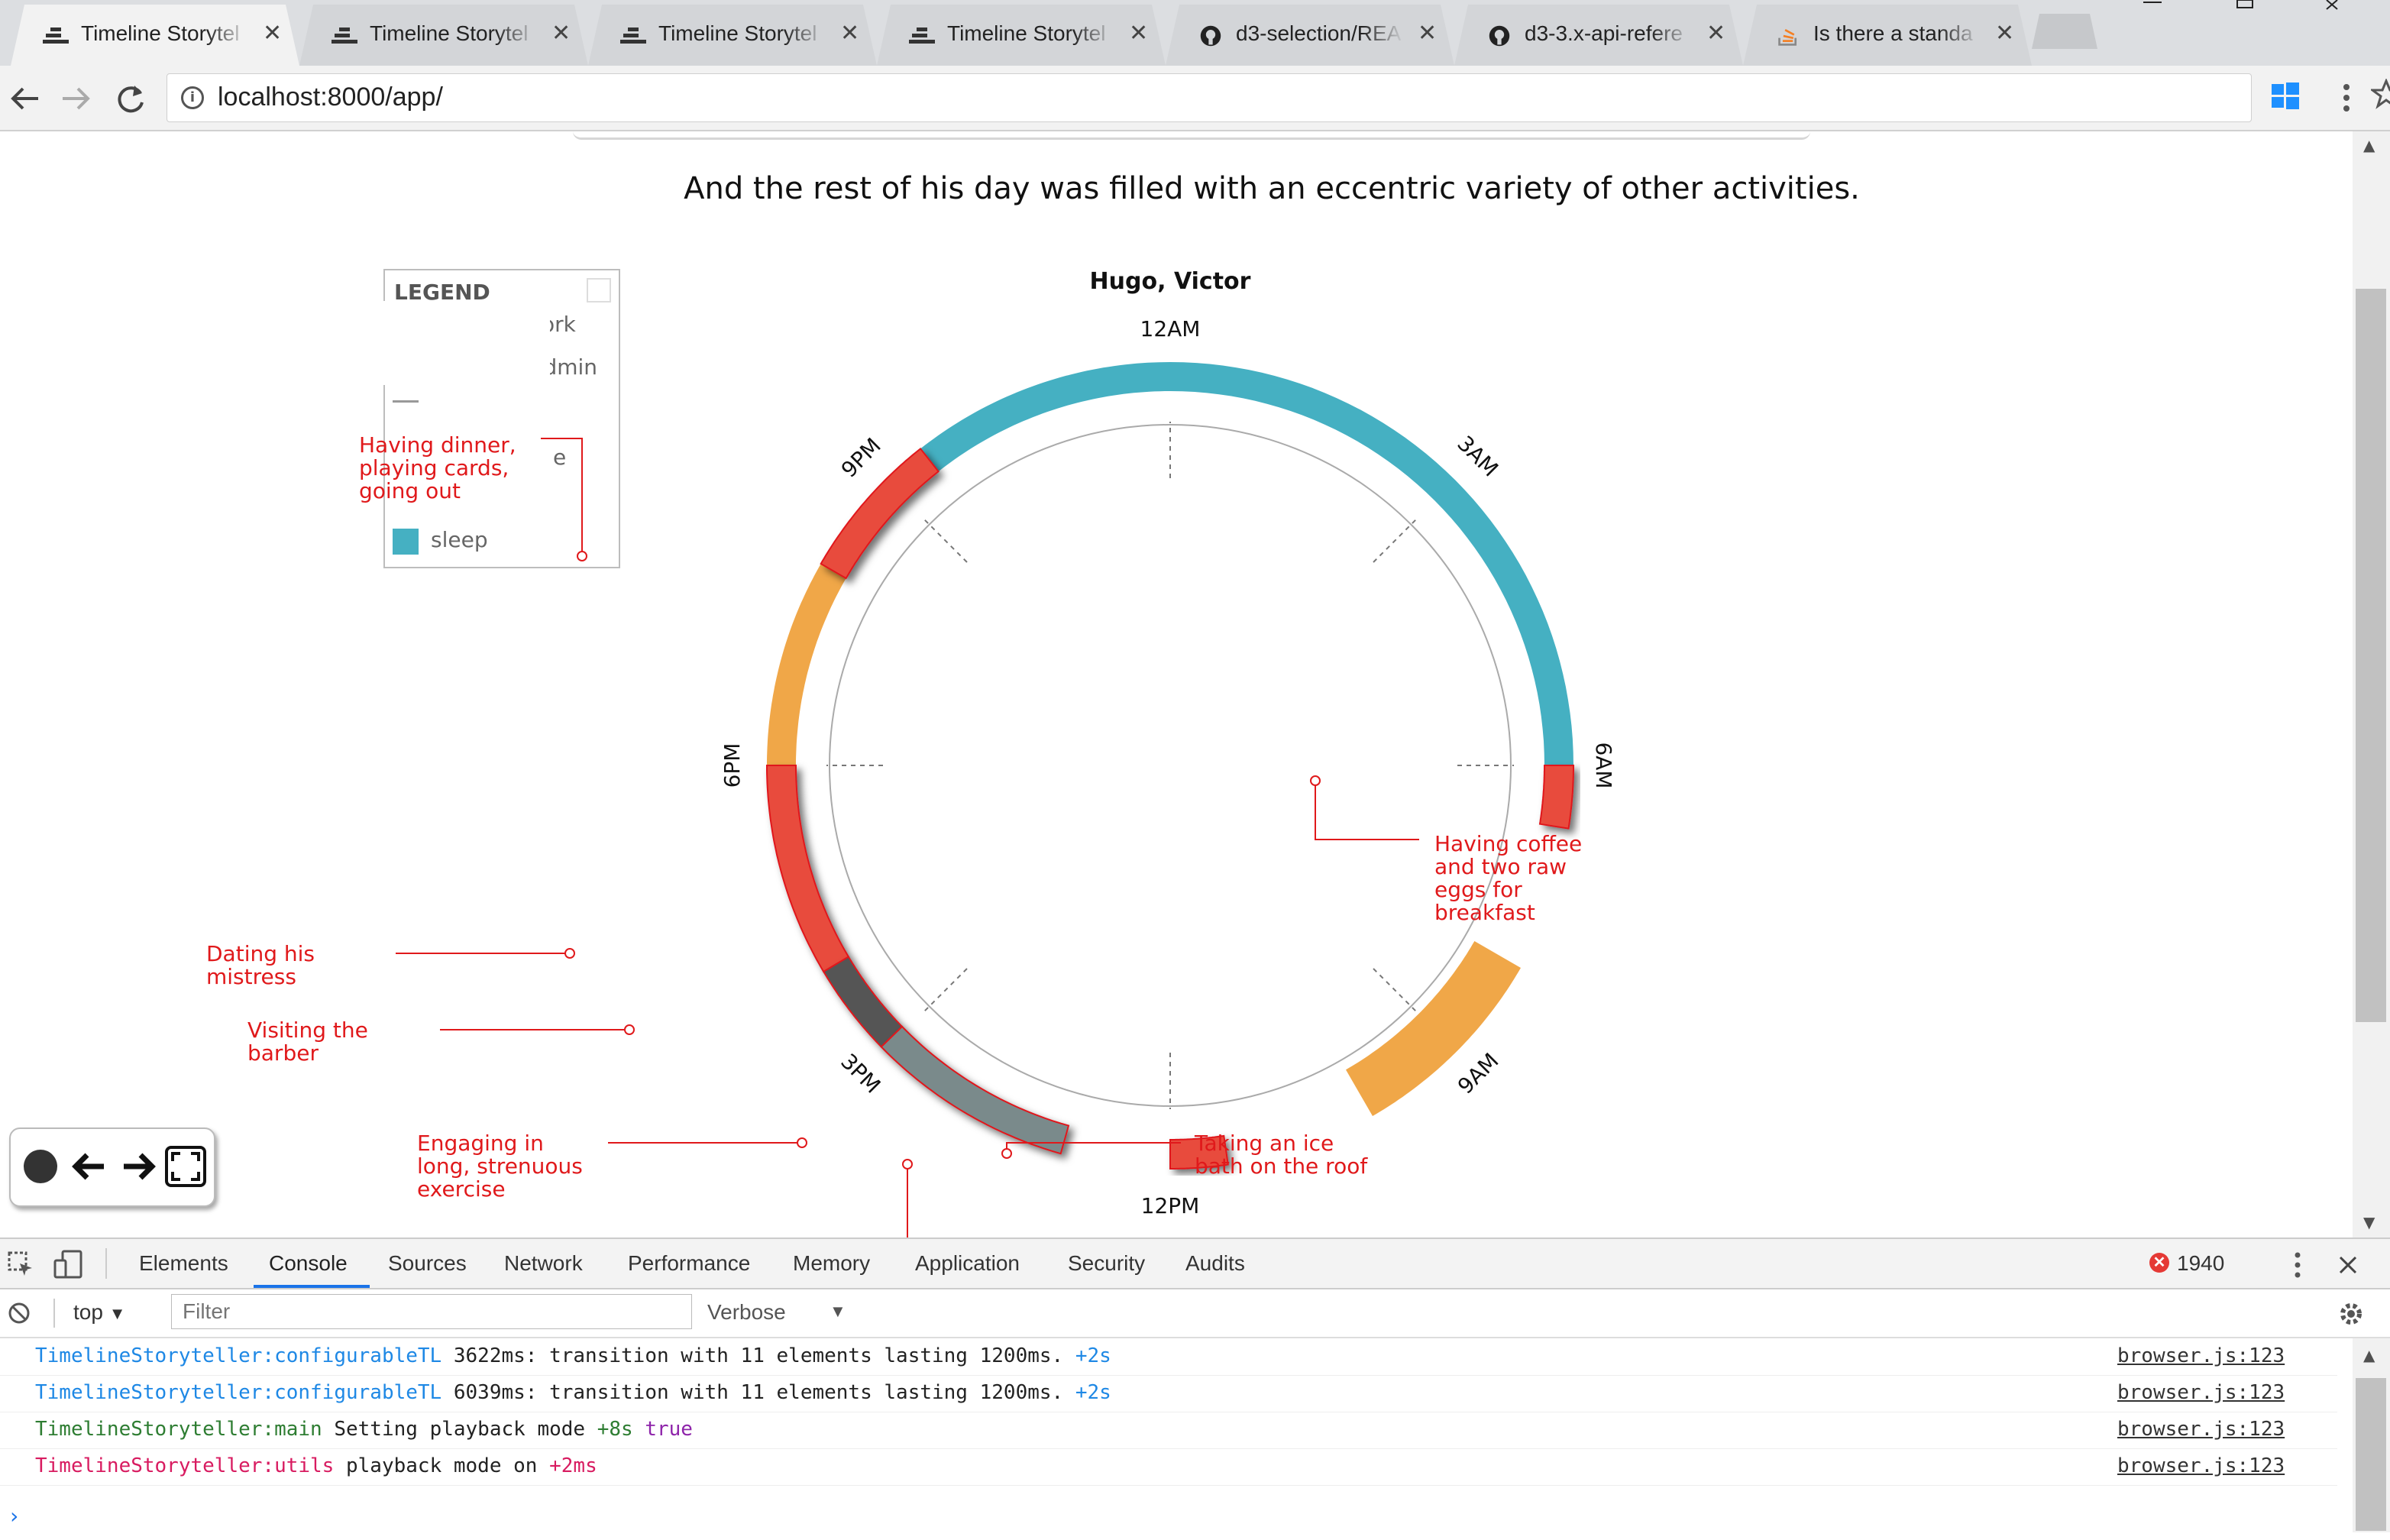 Image resolution: width=2390 pixels, height=1540 pixels. Describe the element at coordinates (183, 1263) in the screenshot. I see `tab-elements: Elements` at that location.